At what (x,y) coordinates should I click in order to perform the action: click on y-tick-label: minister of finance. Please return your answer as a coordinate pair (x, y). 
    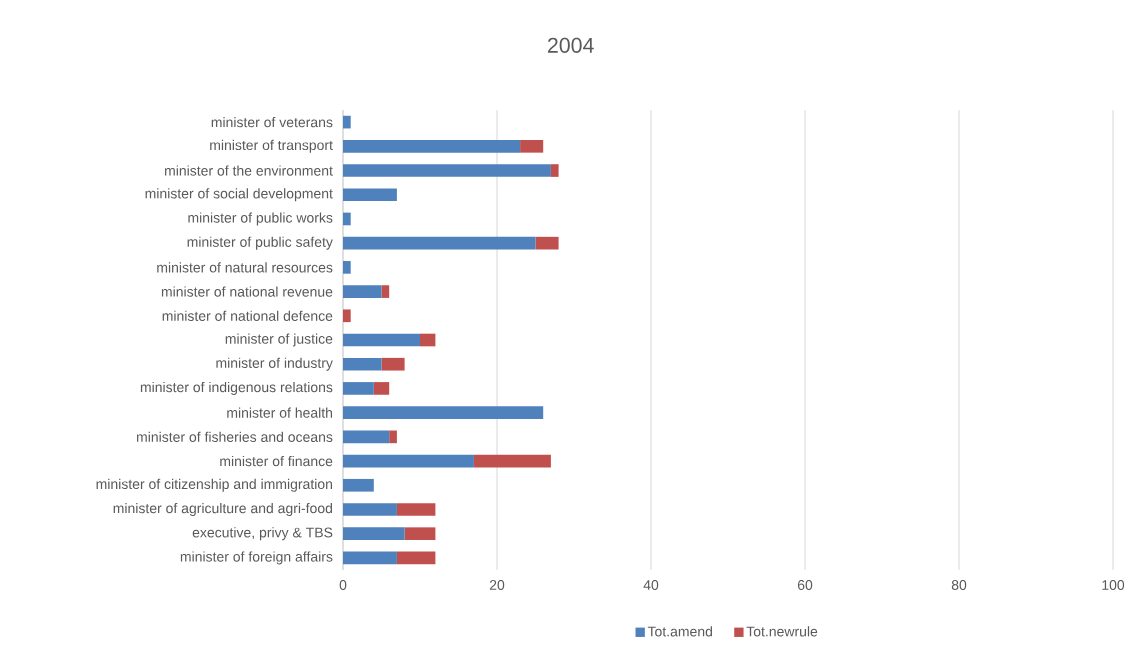
    Looking at the image, I should click on (276, 461).